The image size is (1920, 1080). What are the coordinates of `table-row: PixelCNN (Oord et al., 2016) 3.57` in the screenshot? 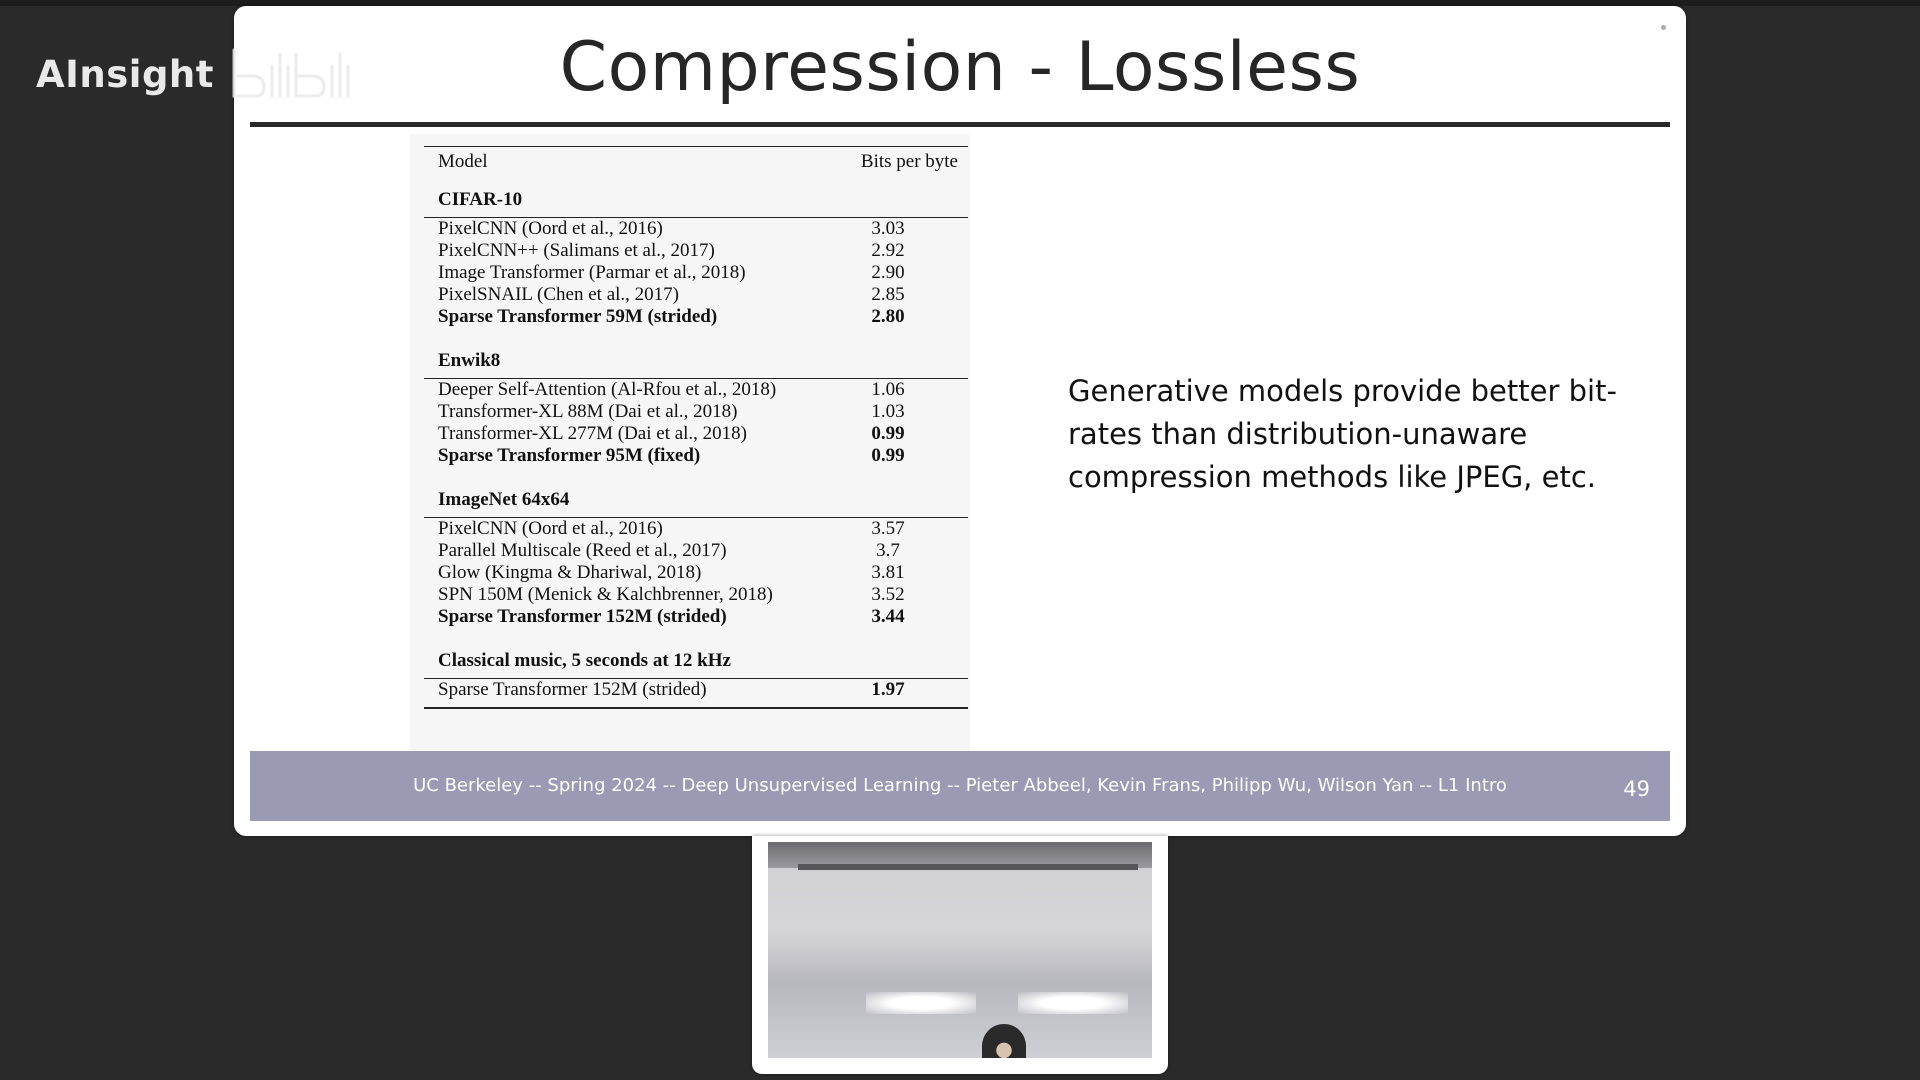 It's located at (696, 529).